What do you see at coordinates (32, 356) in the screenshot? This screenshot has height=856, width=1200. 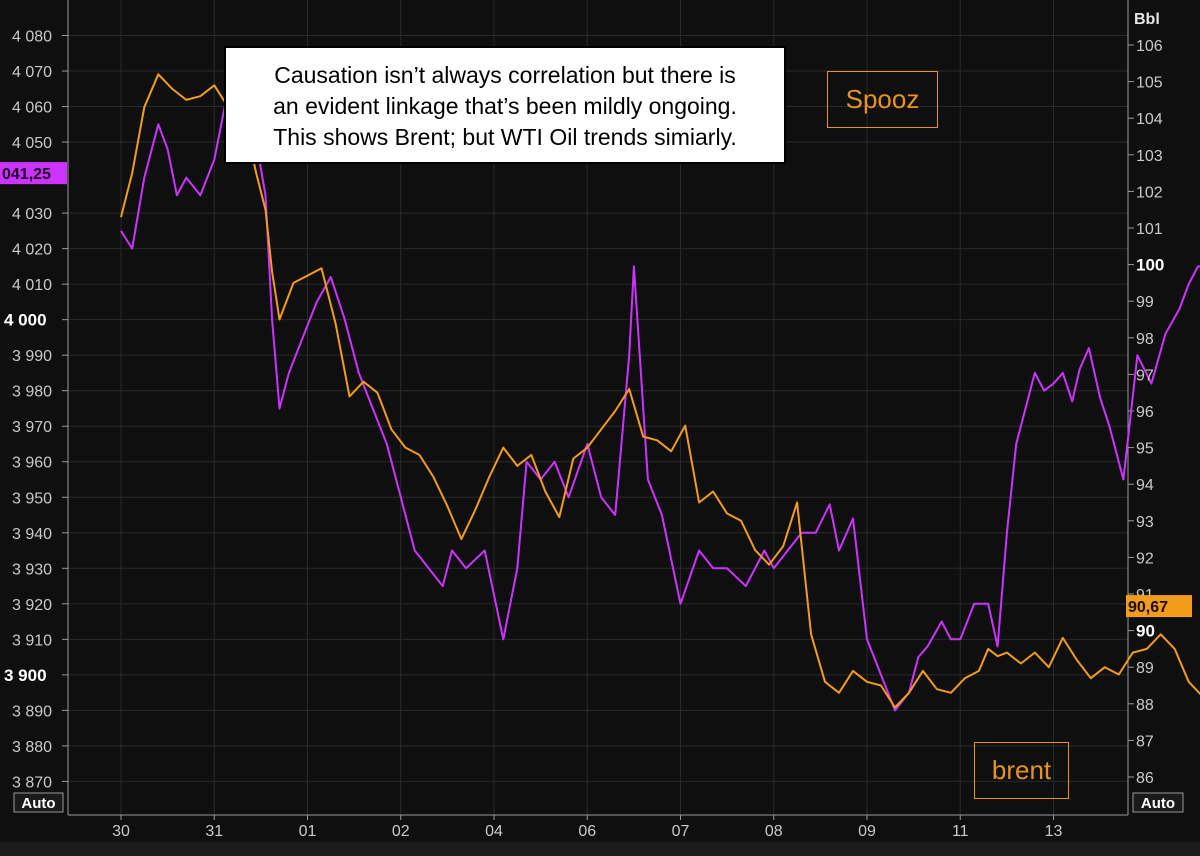 I see `left-tick-label: 3 990` at bounding box center [32, 356].